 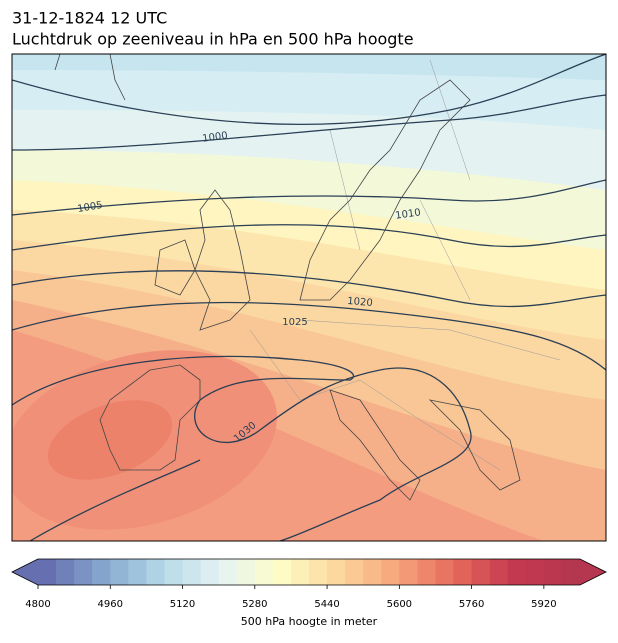 What do you see at coordinates (309, 621) in the screenshot?
I see `colorbar-label: 500 hPa hoogte in meter` at bounding box center [309, 621].